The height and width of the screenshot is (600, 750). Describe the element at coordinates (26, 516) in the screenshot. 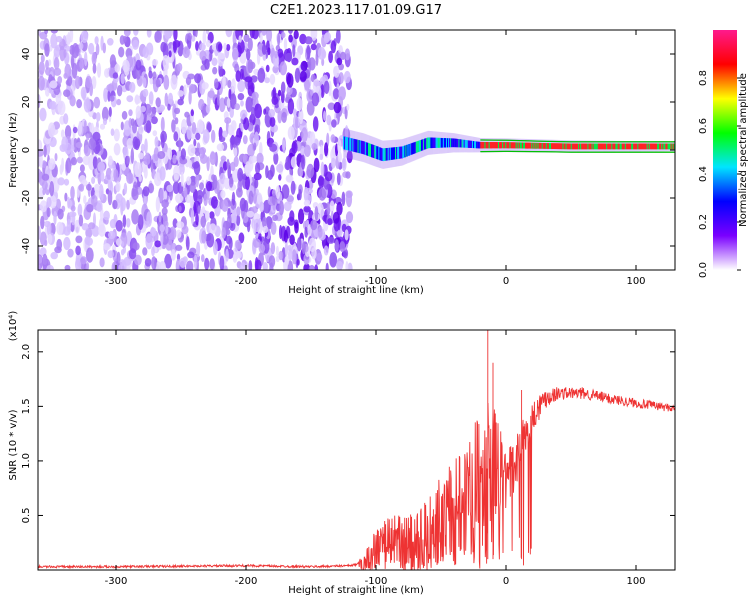

I see `y-tick-label: 0.5` at that location.